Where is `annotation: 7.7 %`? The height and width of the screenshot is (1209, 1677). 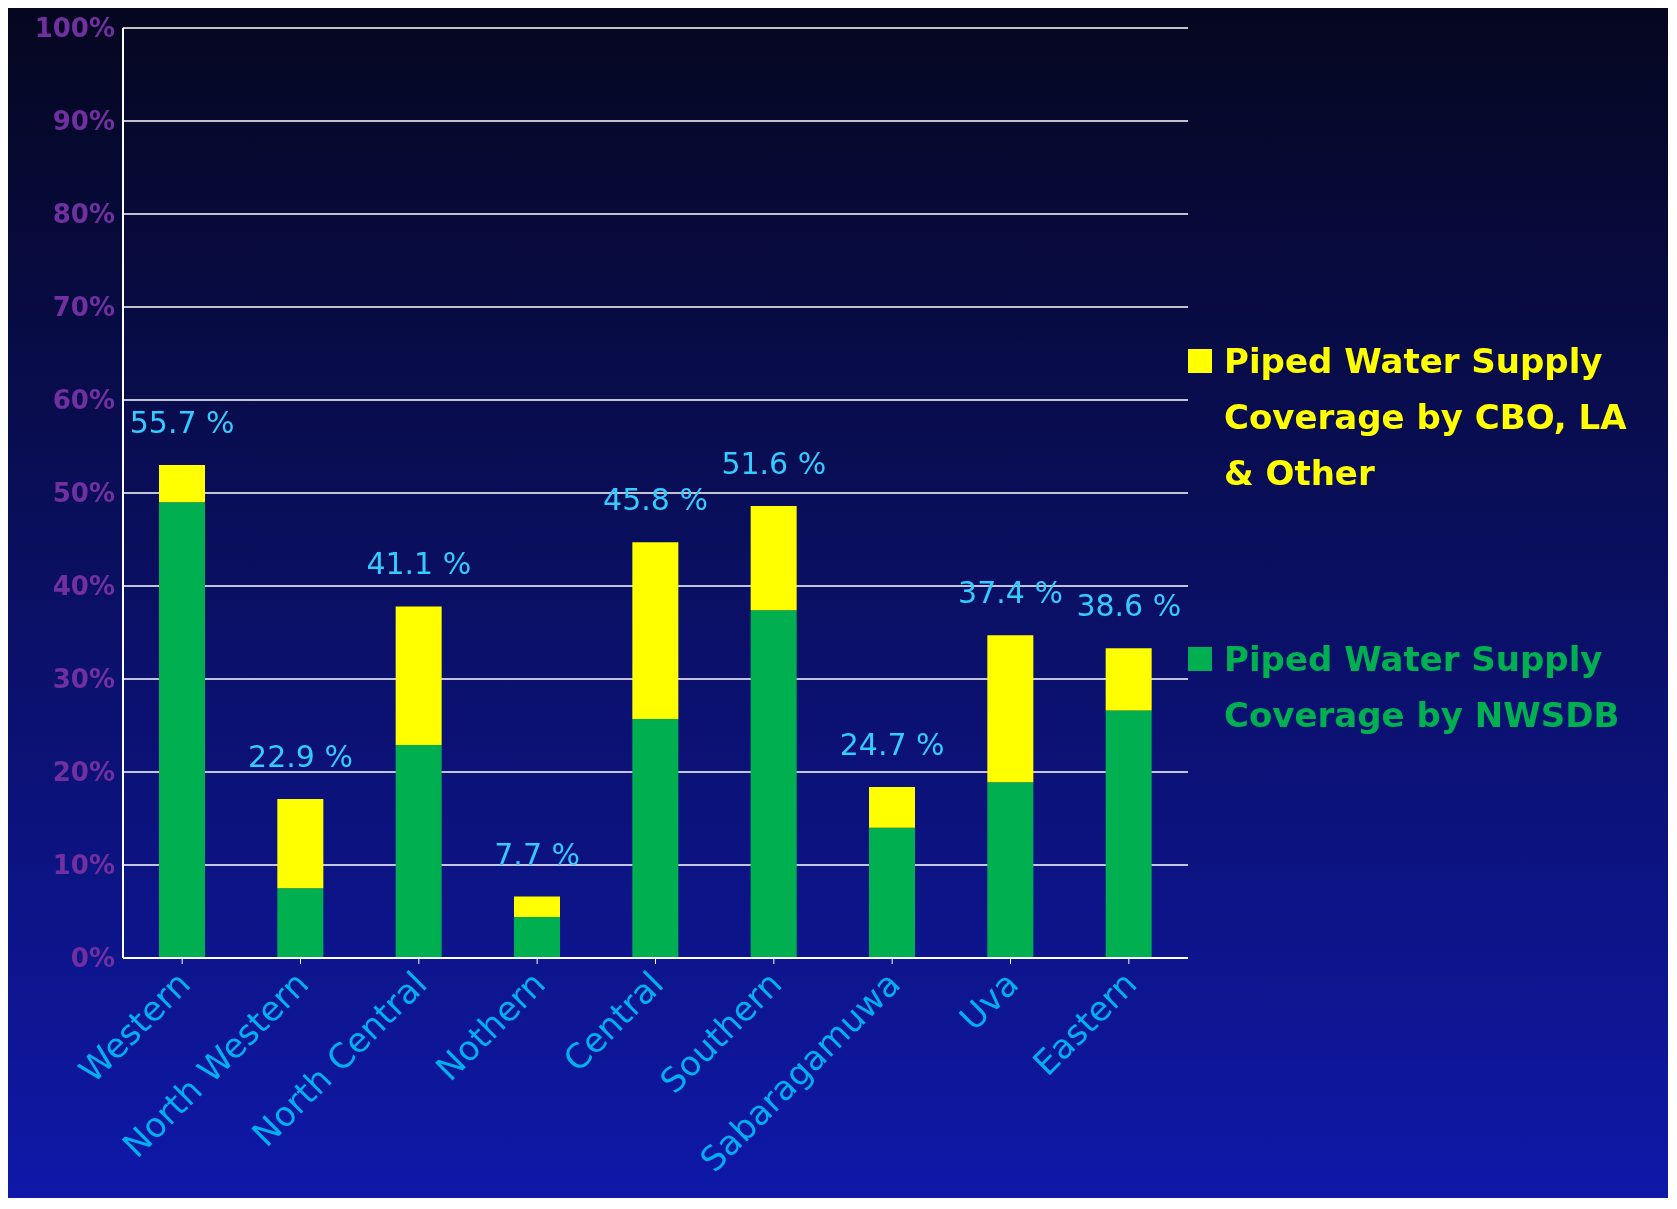 annotation: 7.7 % is located at coordinates (537, 854).